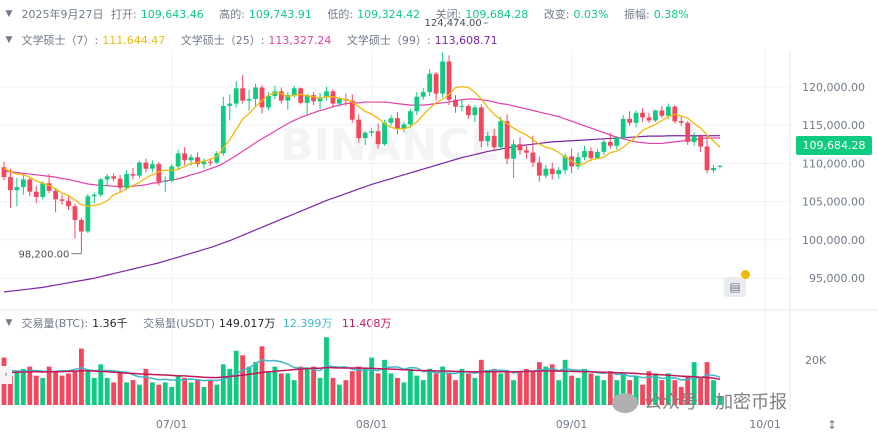 The width and height of the screenshot is (878, 435). I want to click on price-tick-label-2: 105,000.00, so click(833, 202).